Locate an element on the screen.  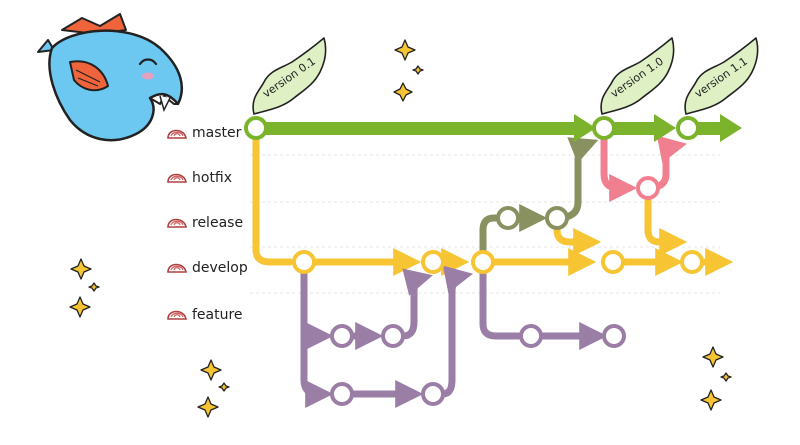
branch-row-master: master is located at coordinates (204, 133).